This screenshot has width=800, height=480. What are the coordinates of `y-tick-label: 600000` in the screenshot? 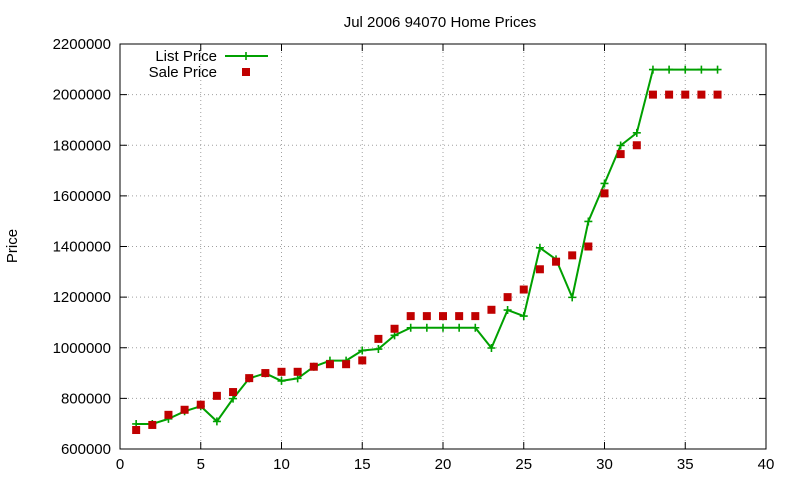 It's located at (86, 449).